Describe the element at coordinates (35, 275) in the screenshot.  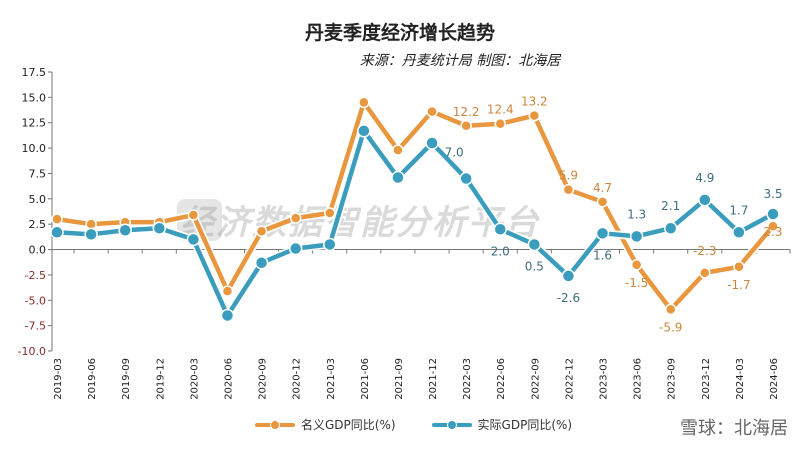
I see `y-tick-label: -2.5` at that location.